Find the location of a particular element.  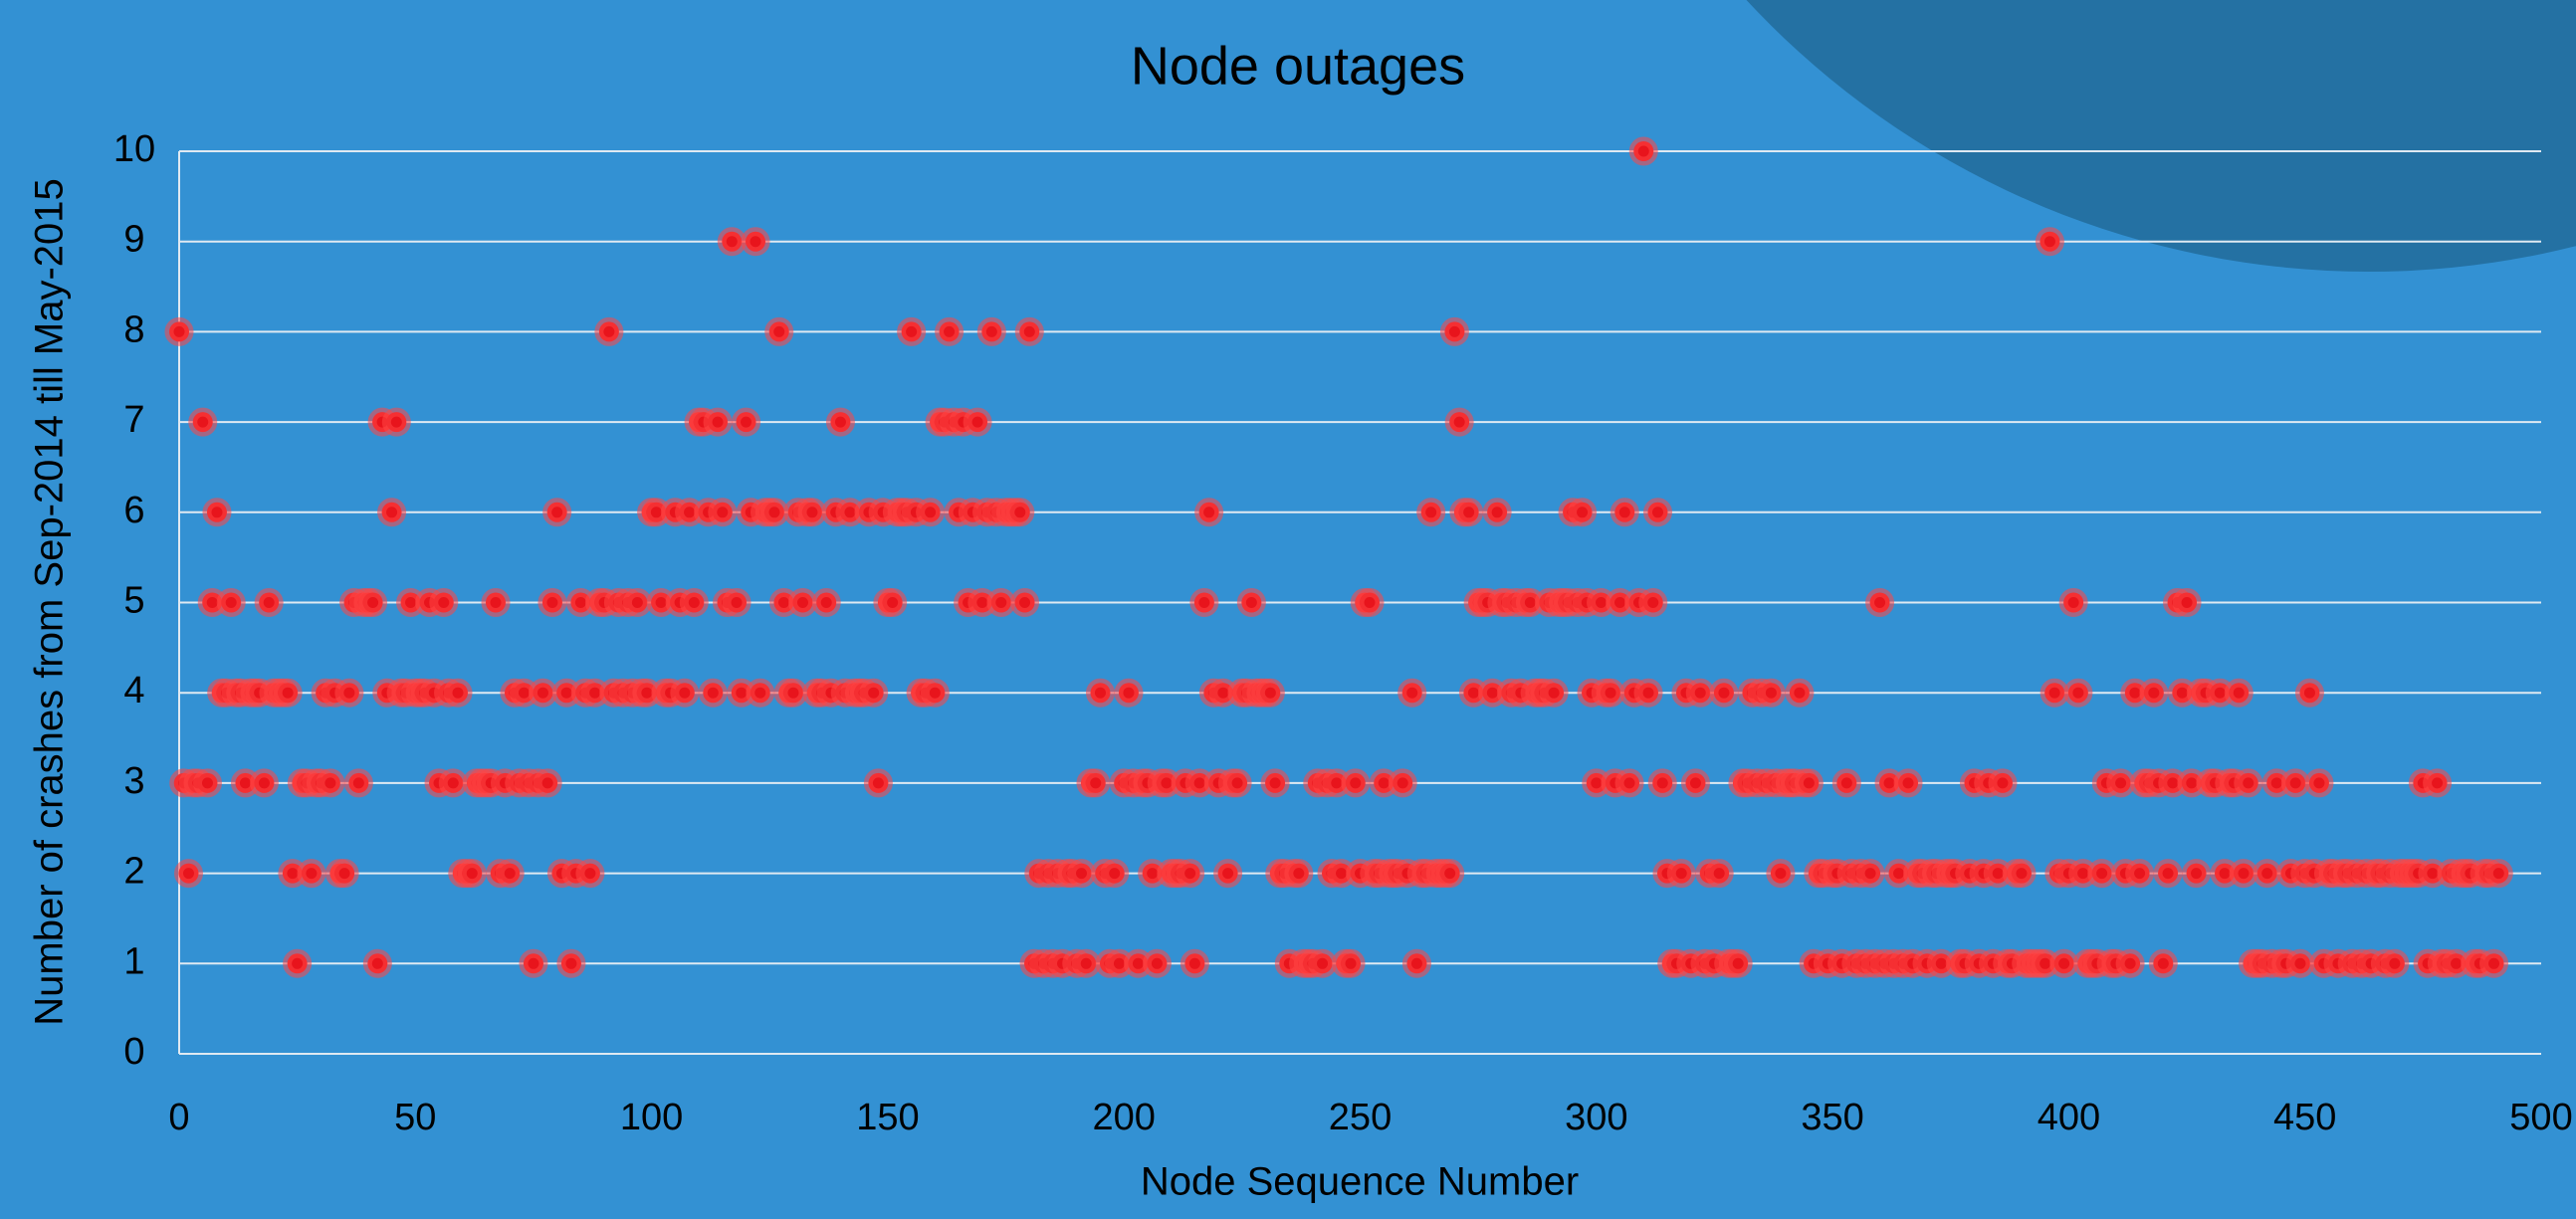

x-tick-label: 500 is located at coordinates (2540, 1117).